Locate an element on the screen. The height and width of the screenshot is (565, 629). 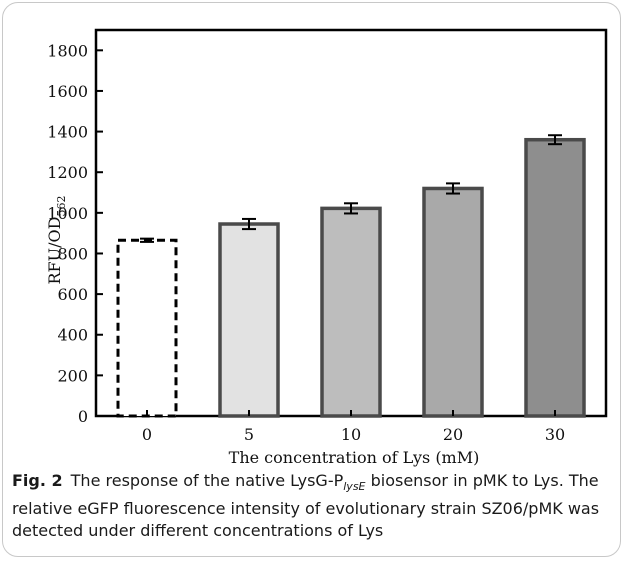
caption-subscript: lysE is located at coordinates (354, 487).